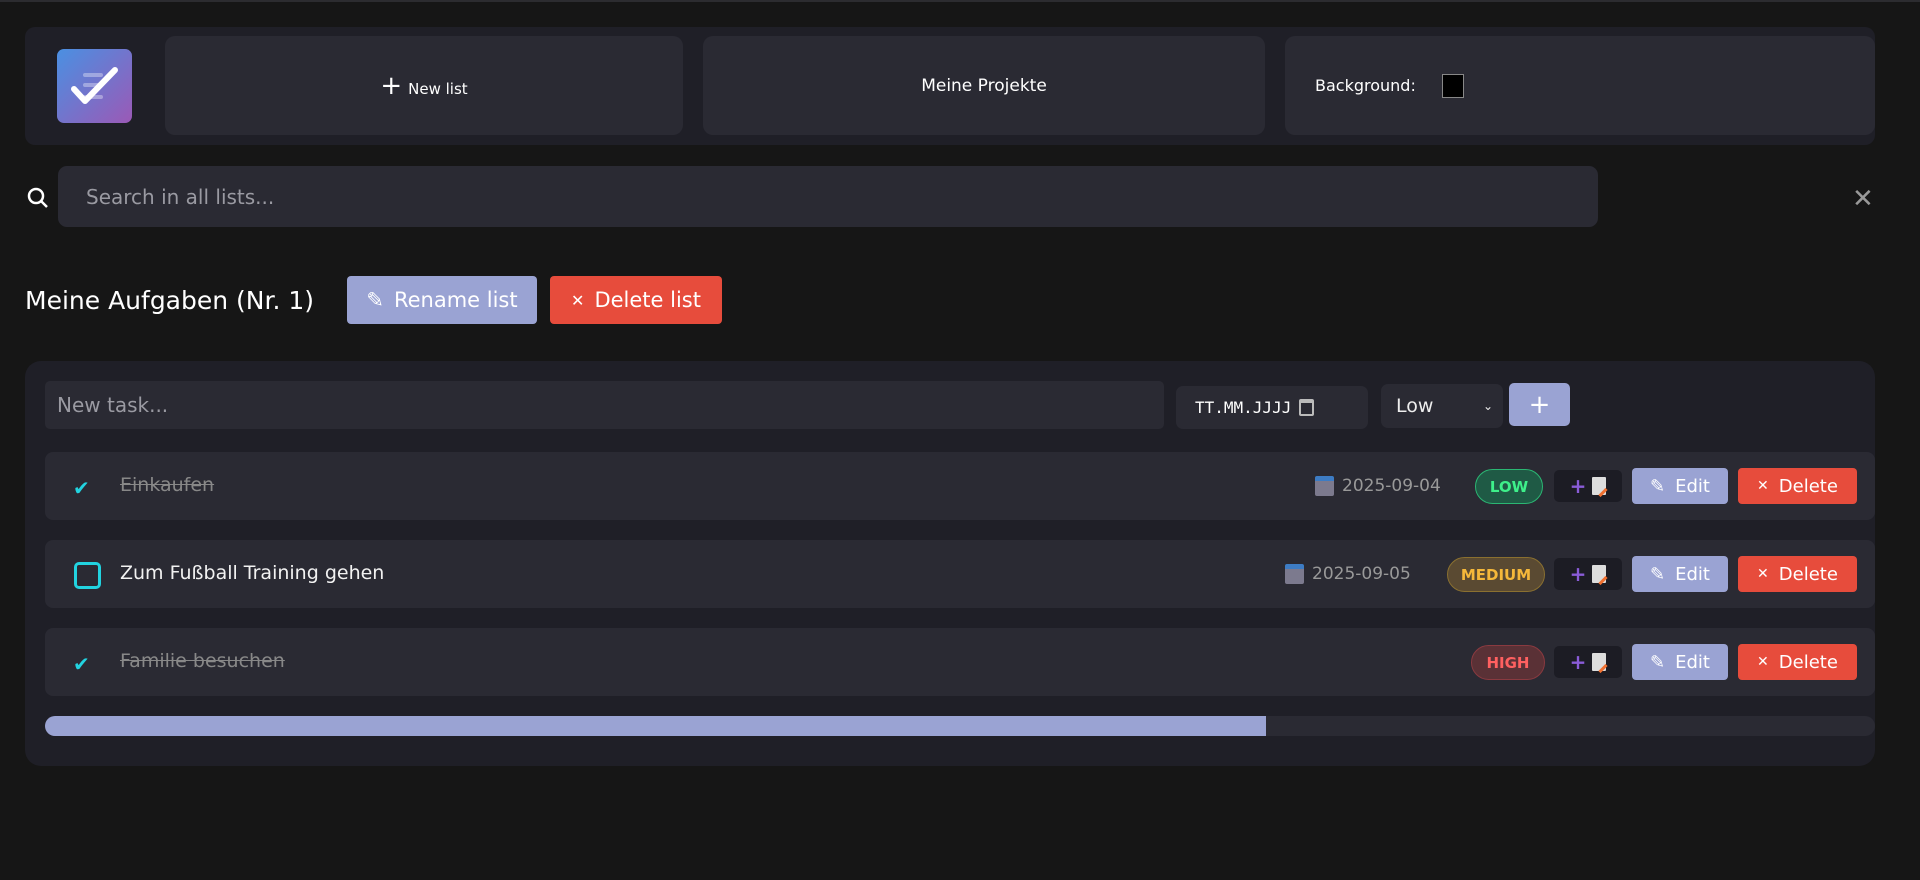  What do you see at coordinates (1487, 406) in the screenshot?
I see `chevron-down-icon: ⌄` at bounding box center [1487, 406].